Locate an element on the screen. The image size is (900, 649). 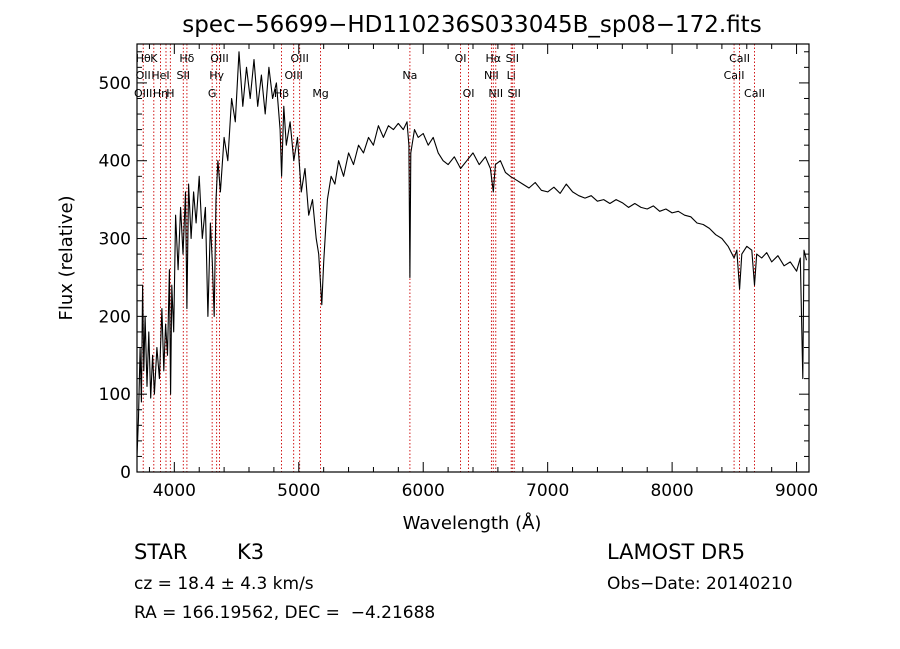
x-tick-label: 5000 is located at coordinates (298, 491).